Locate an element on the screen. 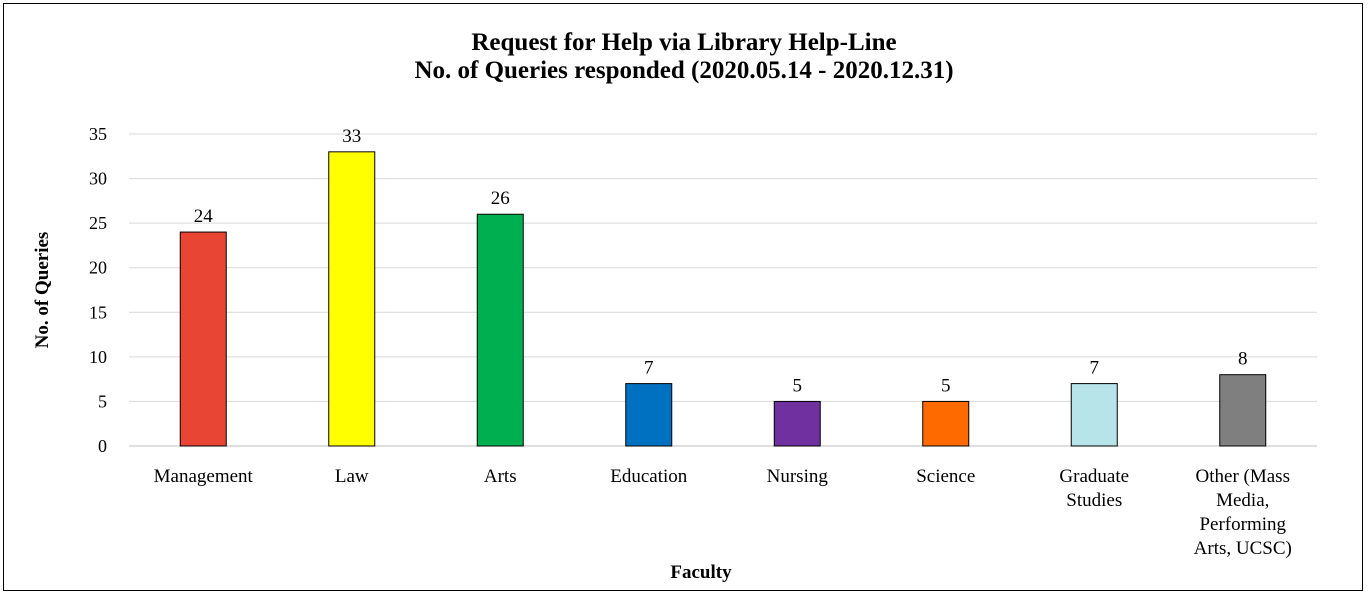 This screenshot has height=596, width=1368. x-tick-label: Other (Mass is located at coordinates (1243, 476).